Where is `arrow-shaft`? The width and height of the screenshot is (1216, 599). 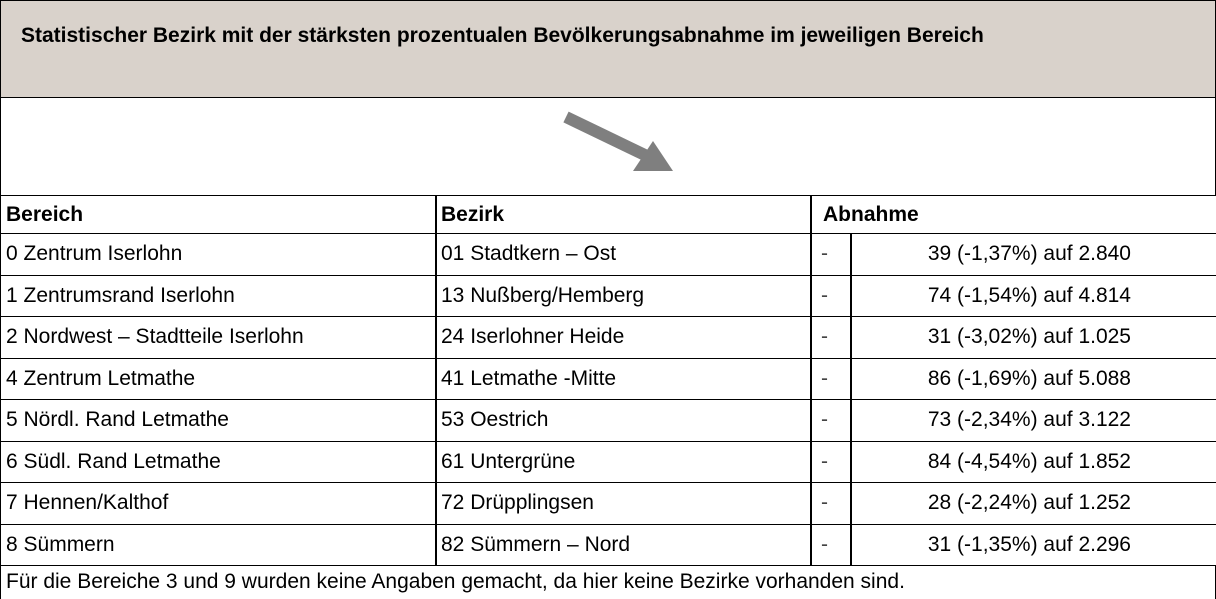 arrow-shaft is located at coordinates (607, 137).